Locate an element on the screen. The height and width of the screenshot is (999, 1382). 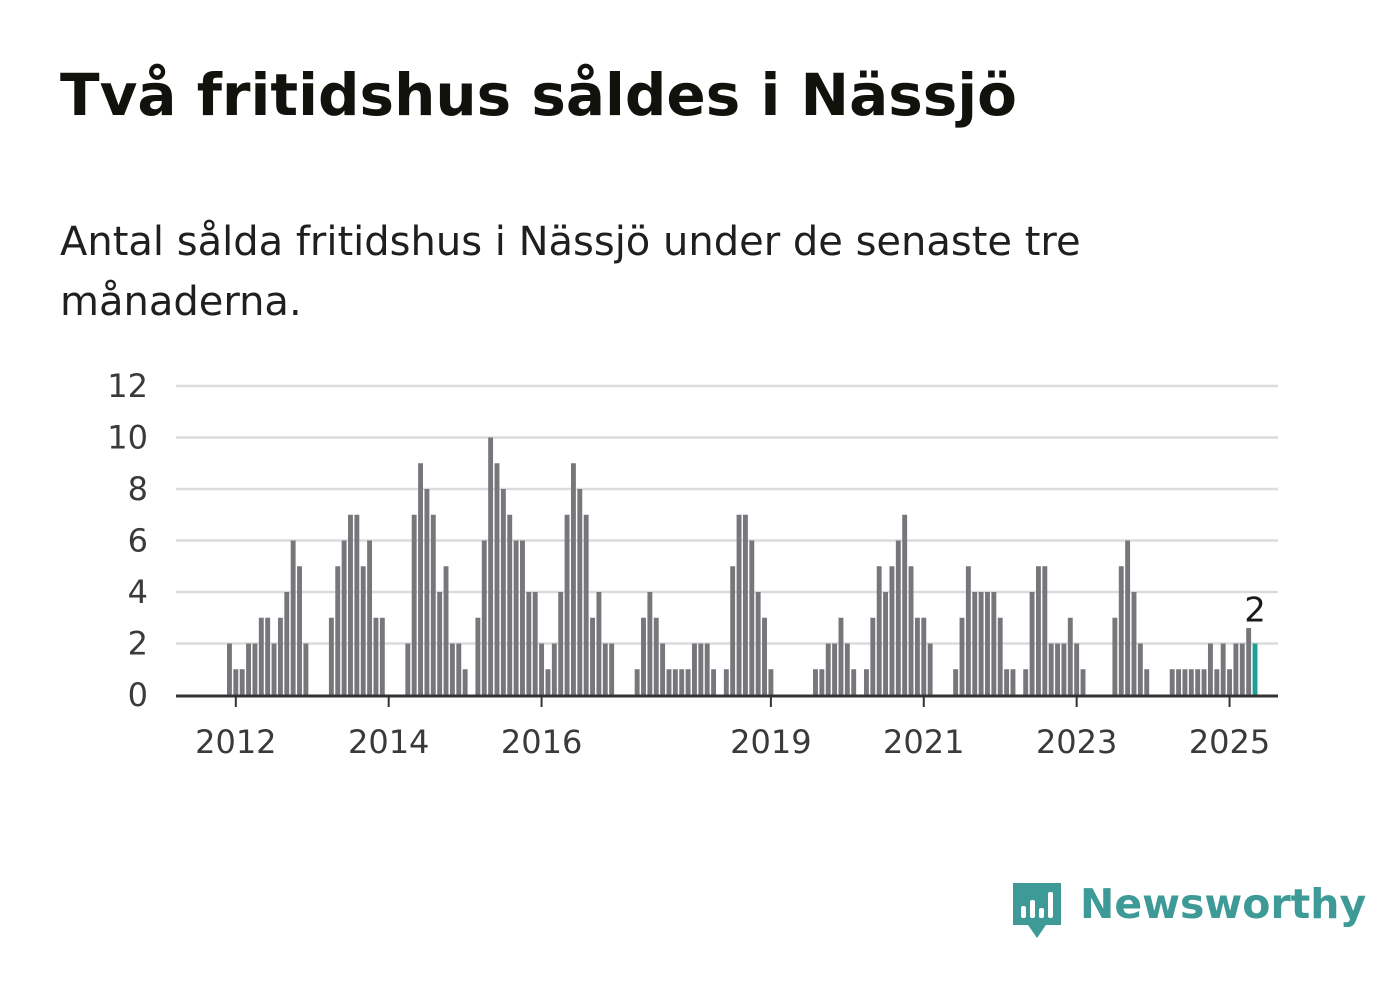
x-axis: 2012 2014 2016 2019 2021 2023 2025 is located at coordinates (727, 727).